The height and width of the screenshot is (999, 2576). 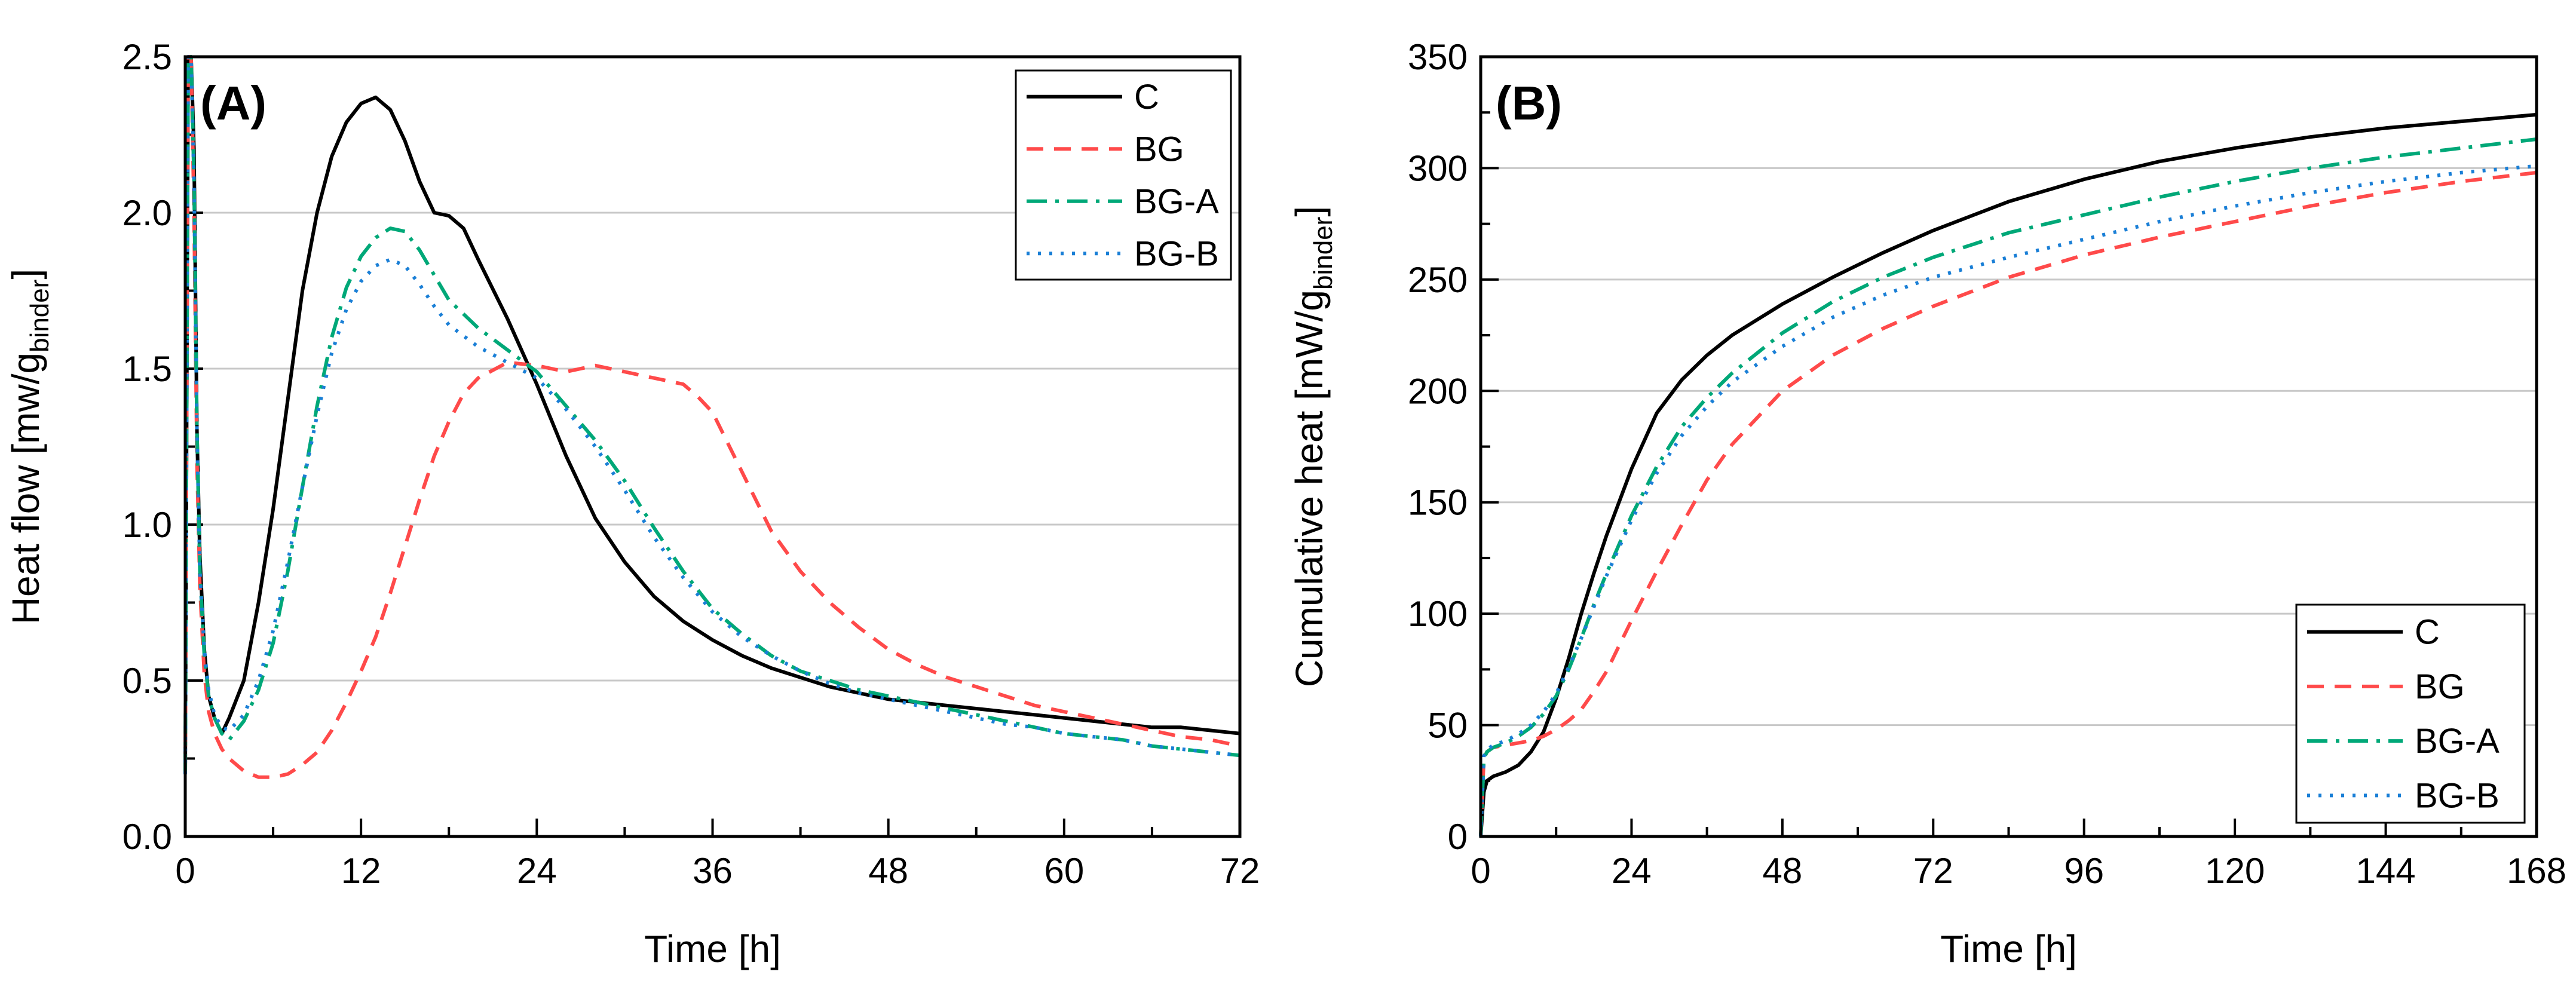 I want to click on x-tick-label: 36, so click(x=713, y=871).